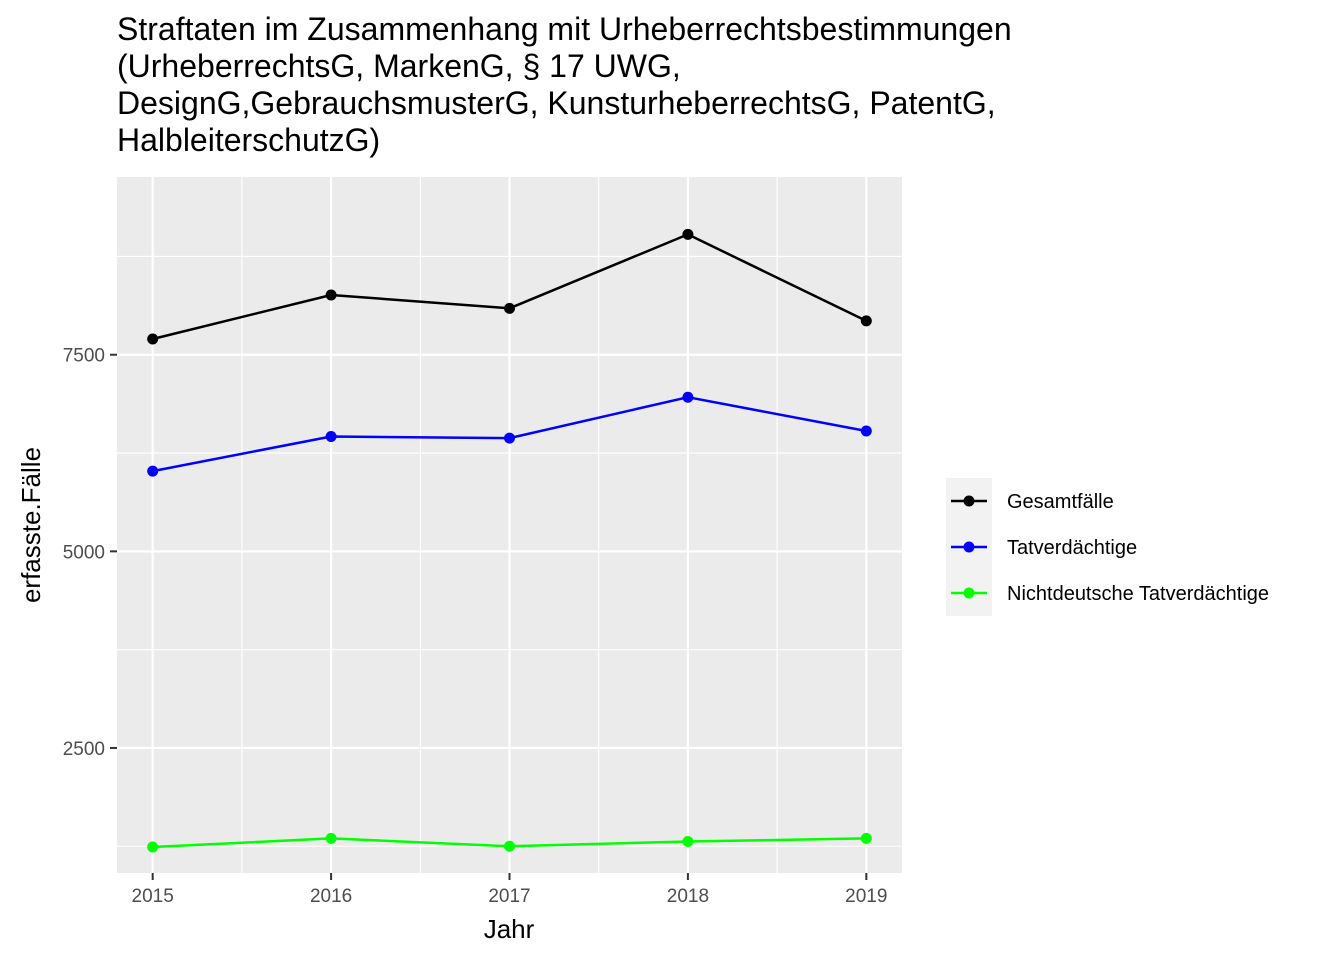  I want to click on x-tick-label: 2016, so click(331, 896).